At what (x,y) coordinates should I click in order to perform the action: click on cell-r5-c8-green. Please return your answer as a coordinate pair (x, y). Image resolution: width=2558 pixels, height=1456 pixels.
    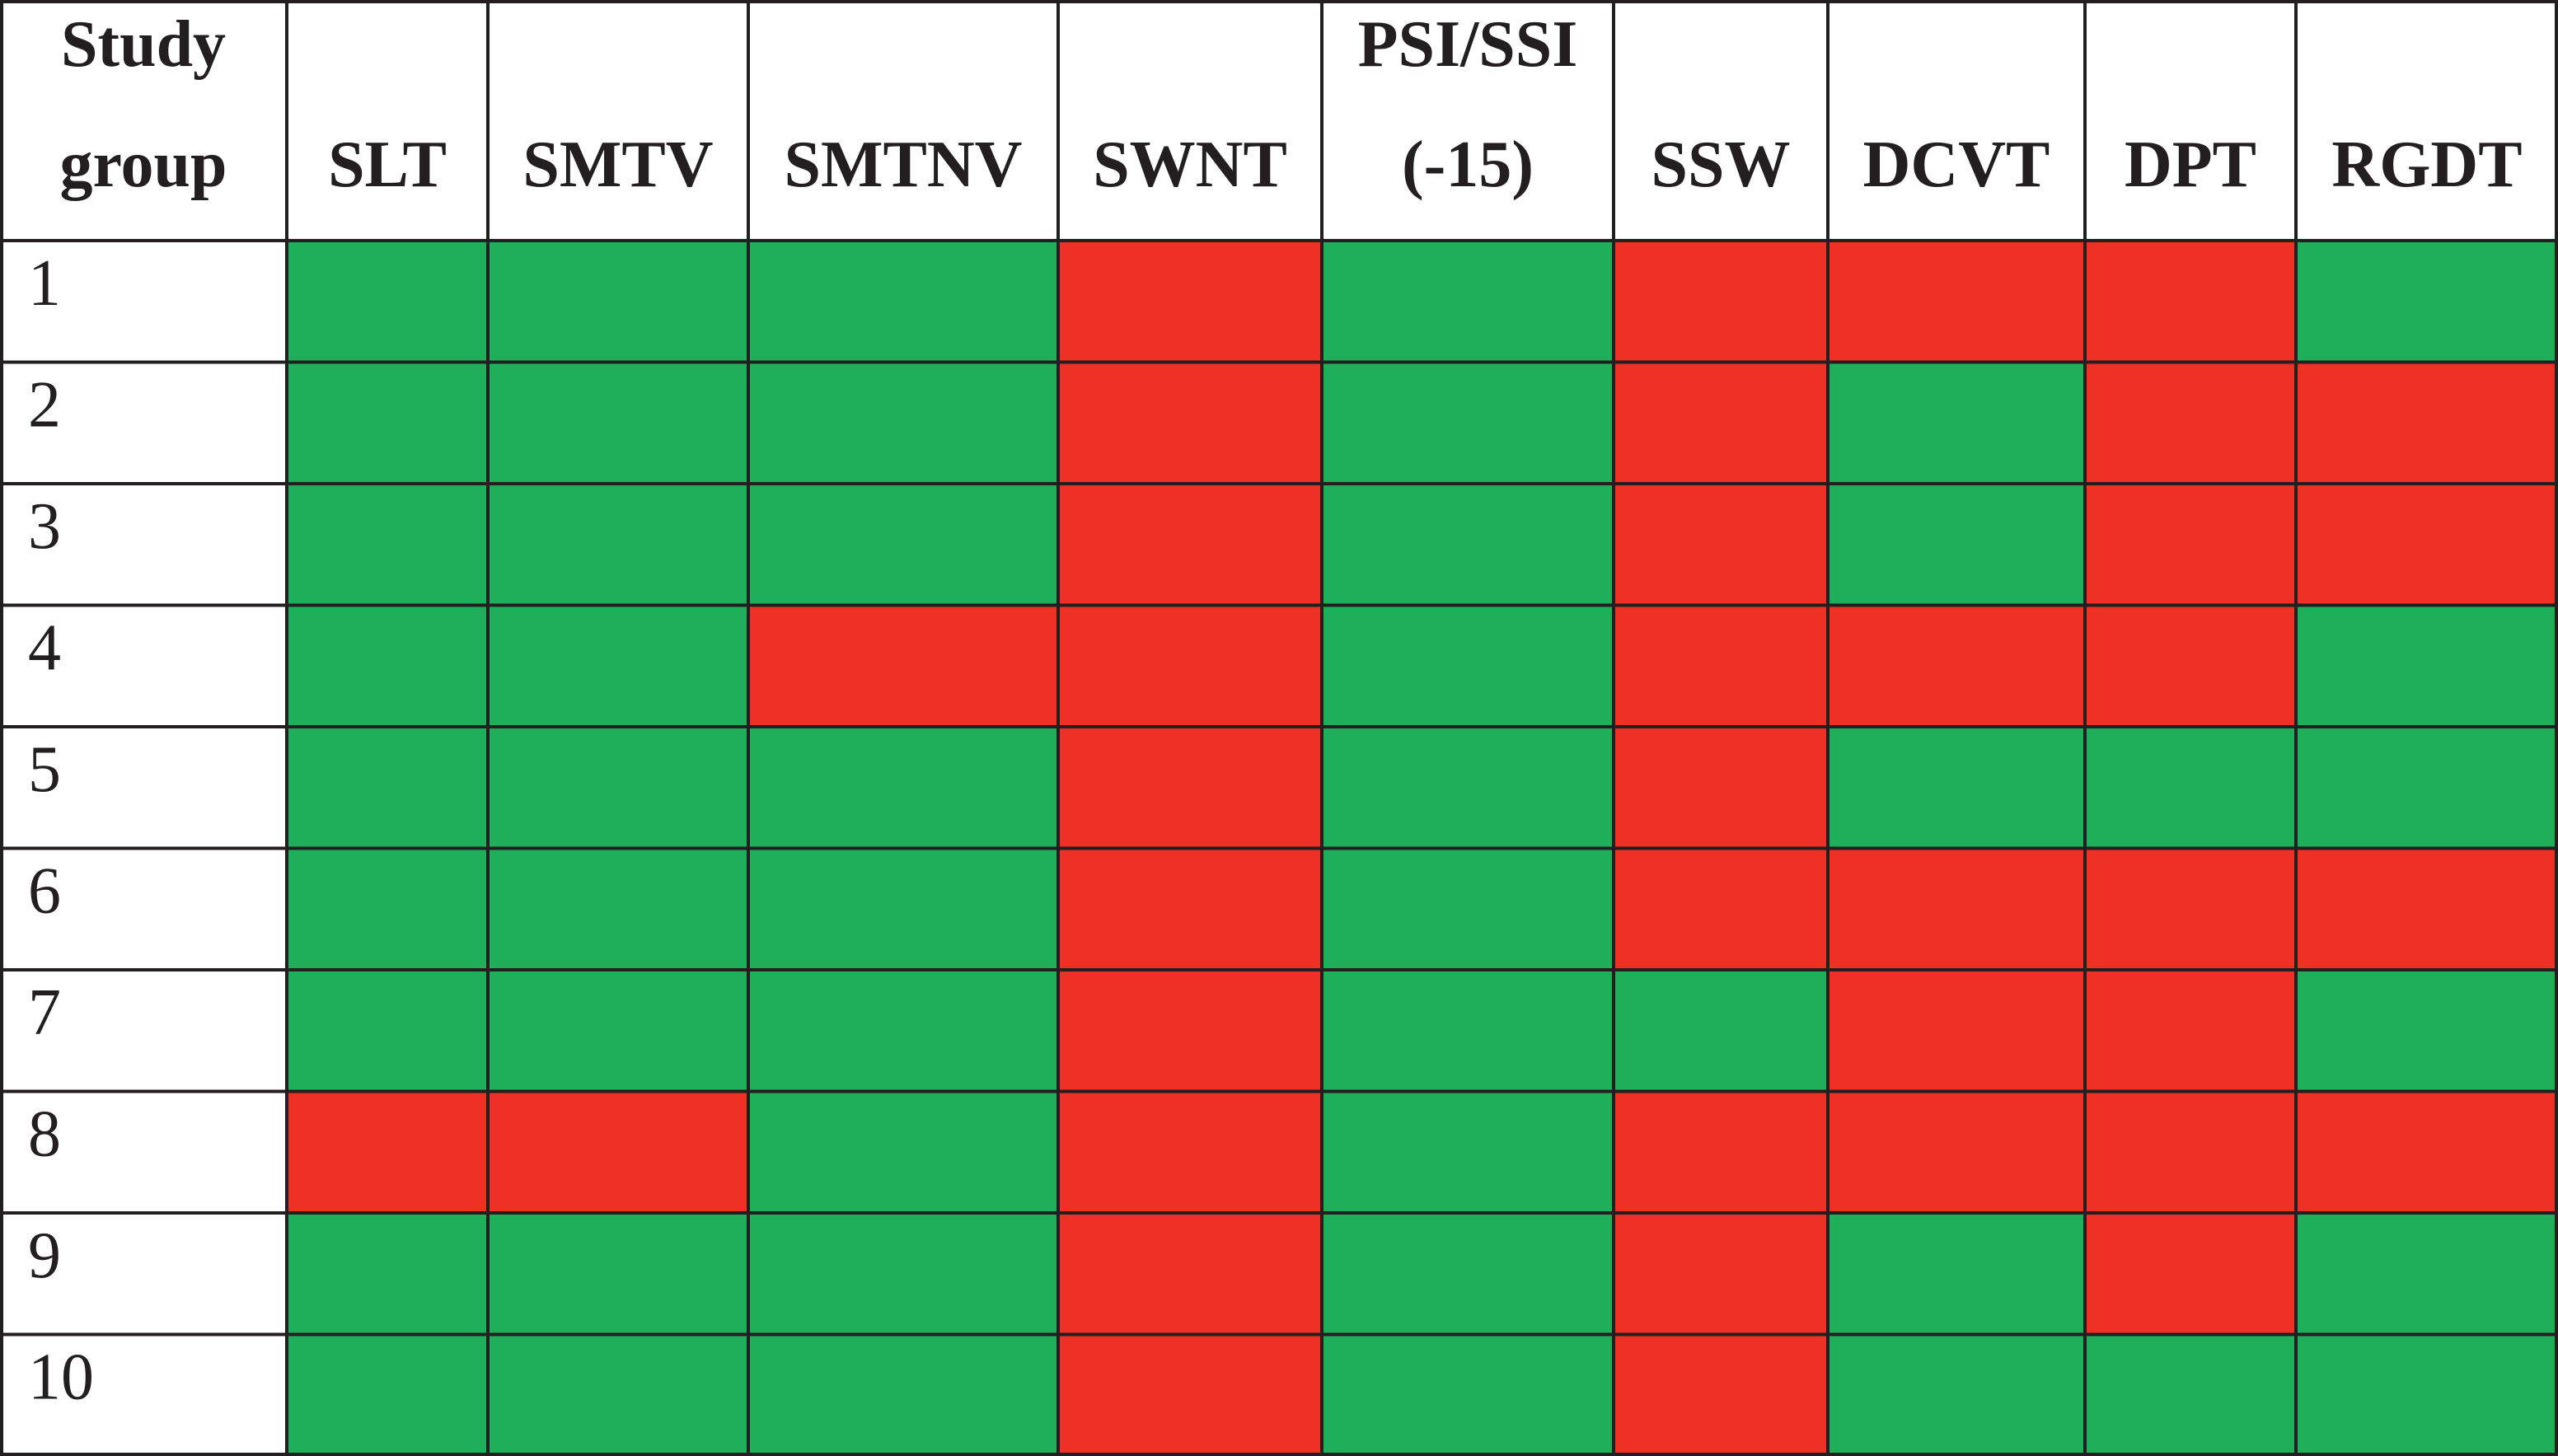
    Looking at the image, I should click on (2190, 788).